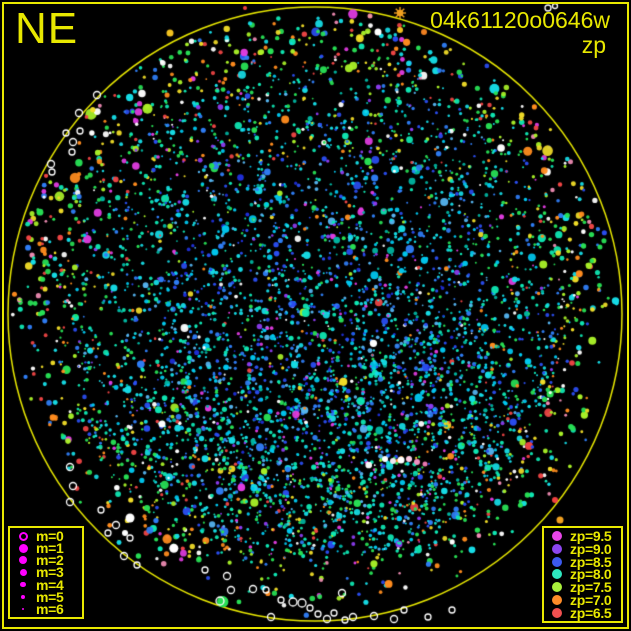  What do you see at coordinates (520, 20) in the screenshot?
I see `plot-title: 04k61120o0646w` at bounding box center [520, 20].